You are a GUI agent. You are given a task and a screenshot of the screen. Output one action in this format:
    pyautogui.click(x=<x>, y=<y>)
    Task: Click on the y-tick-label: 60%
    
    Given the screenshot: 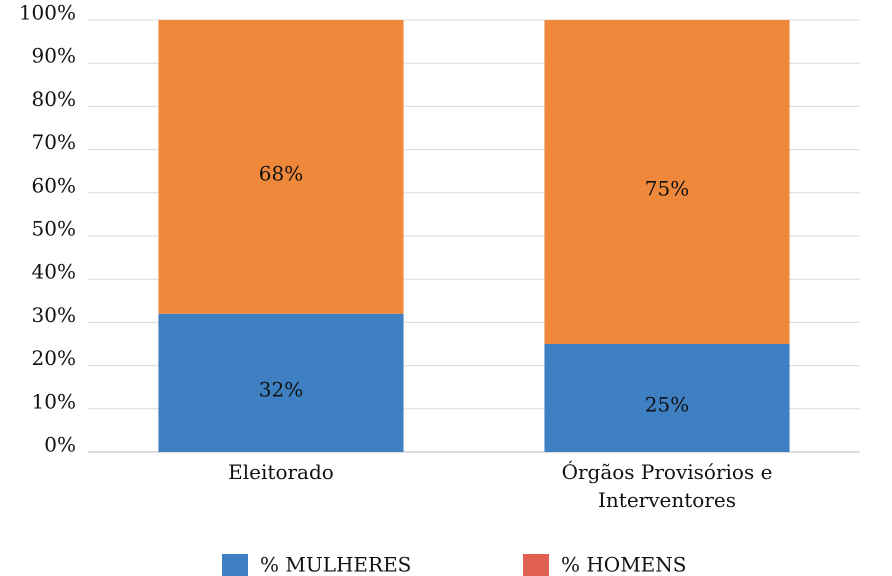 What is the action you would take?
    pyautogui.click(x=54, y=185)
    